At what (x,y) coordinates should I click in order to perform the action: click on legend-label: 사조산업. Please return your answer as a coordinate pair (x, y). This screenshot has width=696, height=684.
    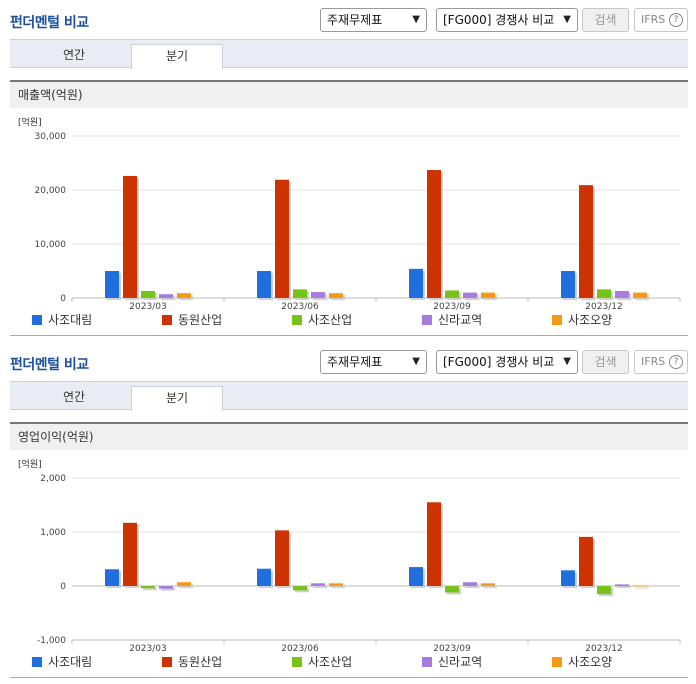
    Looking at the image, I should click on (330, 320).